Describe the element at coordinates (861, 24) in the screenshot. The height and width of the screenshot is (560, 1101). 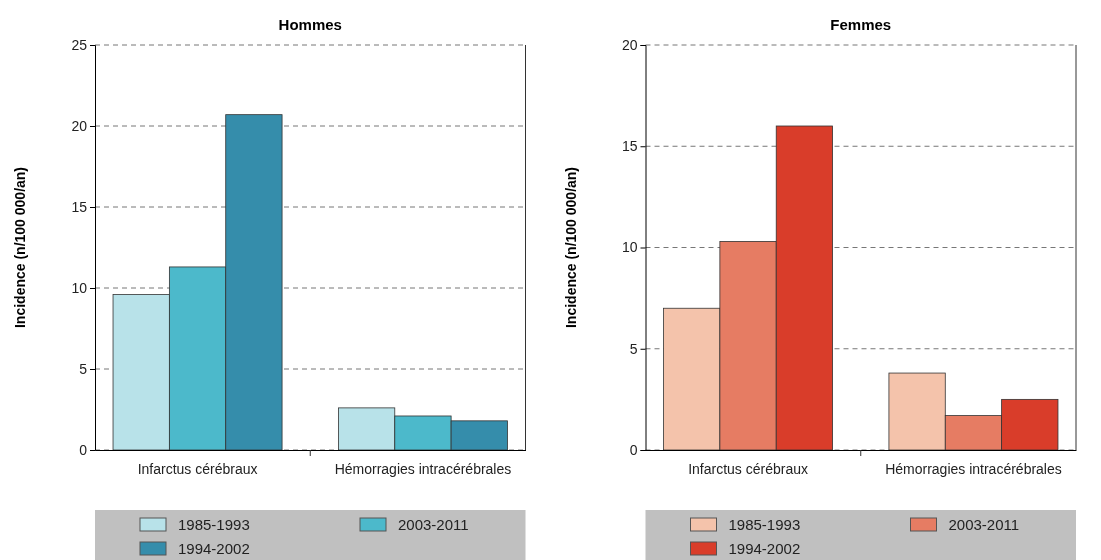
I see `chart-title: Femmes` at that location.